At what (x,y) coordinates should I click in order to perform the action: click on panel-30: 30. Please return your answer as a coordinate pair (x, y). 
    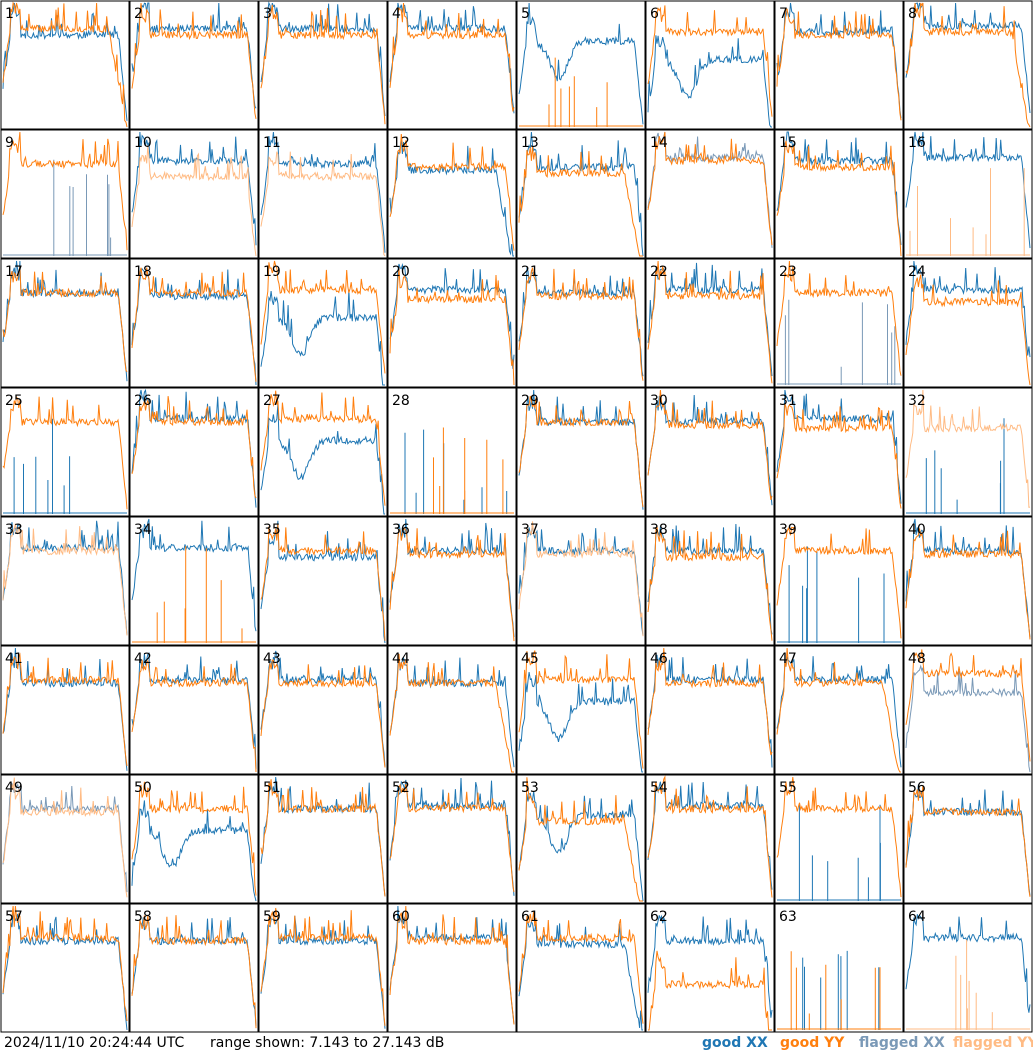
    Looking at the image, I should click on (710, 452).